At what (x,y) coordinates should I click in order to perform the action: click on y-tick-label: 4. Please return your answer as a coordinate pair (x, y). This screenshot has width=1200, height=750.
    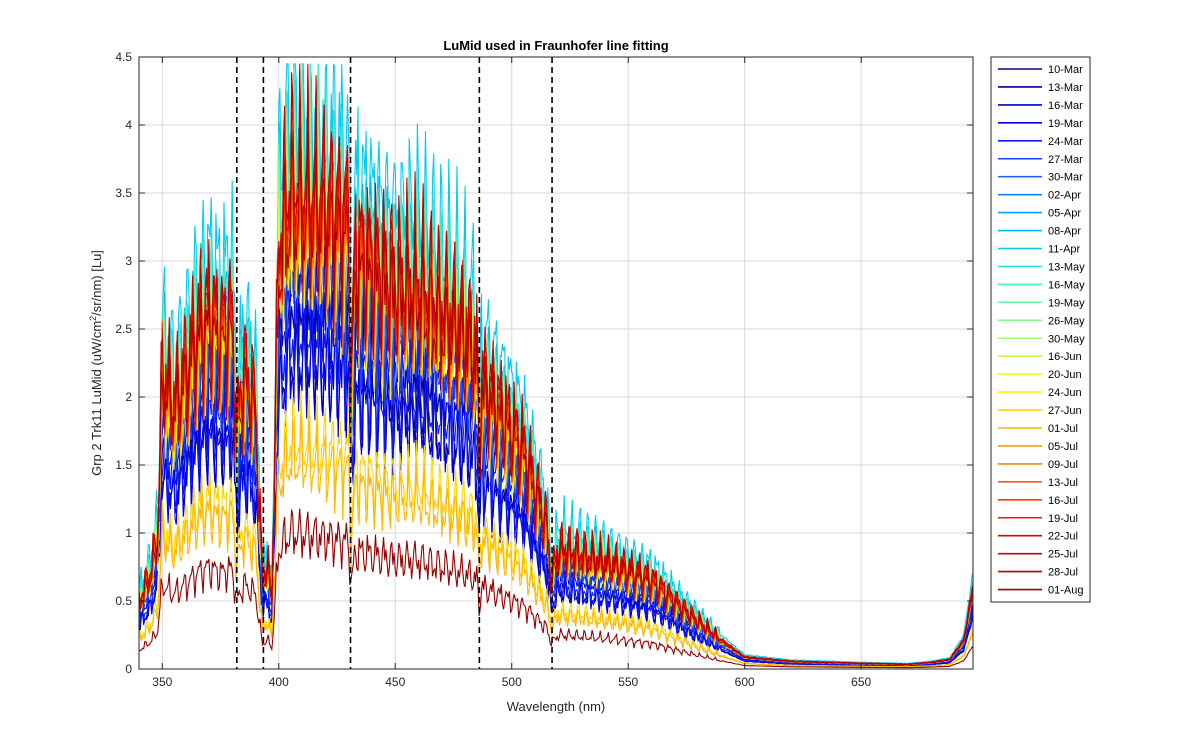
    Looking at the image, I should click on (128, 125).